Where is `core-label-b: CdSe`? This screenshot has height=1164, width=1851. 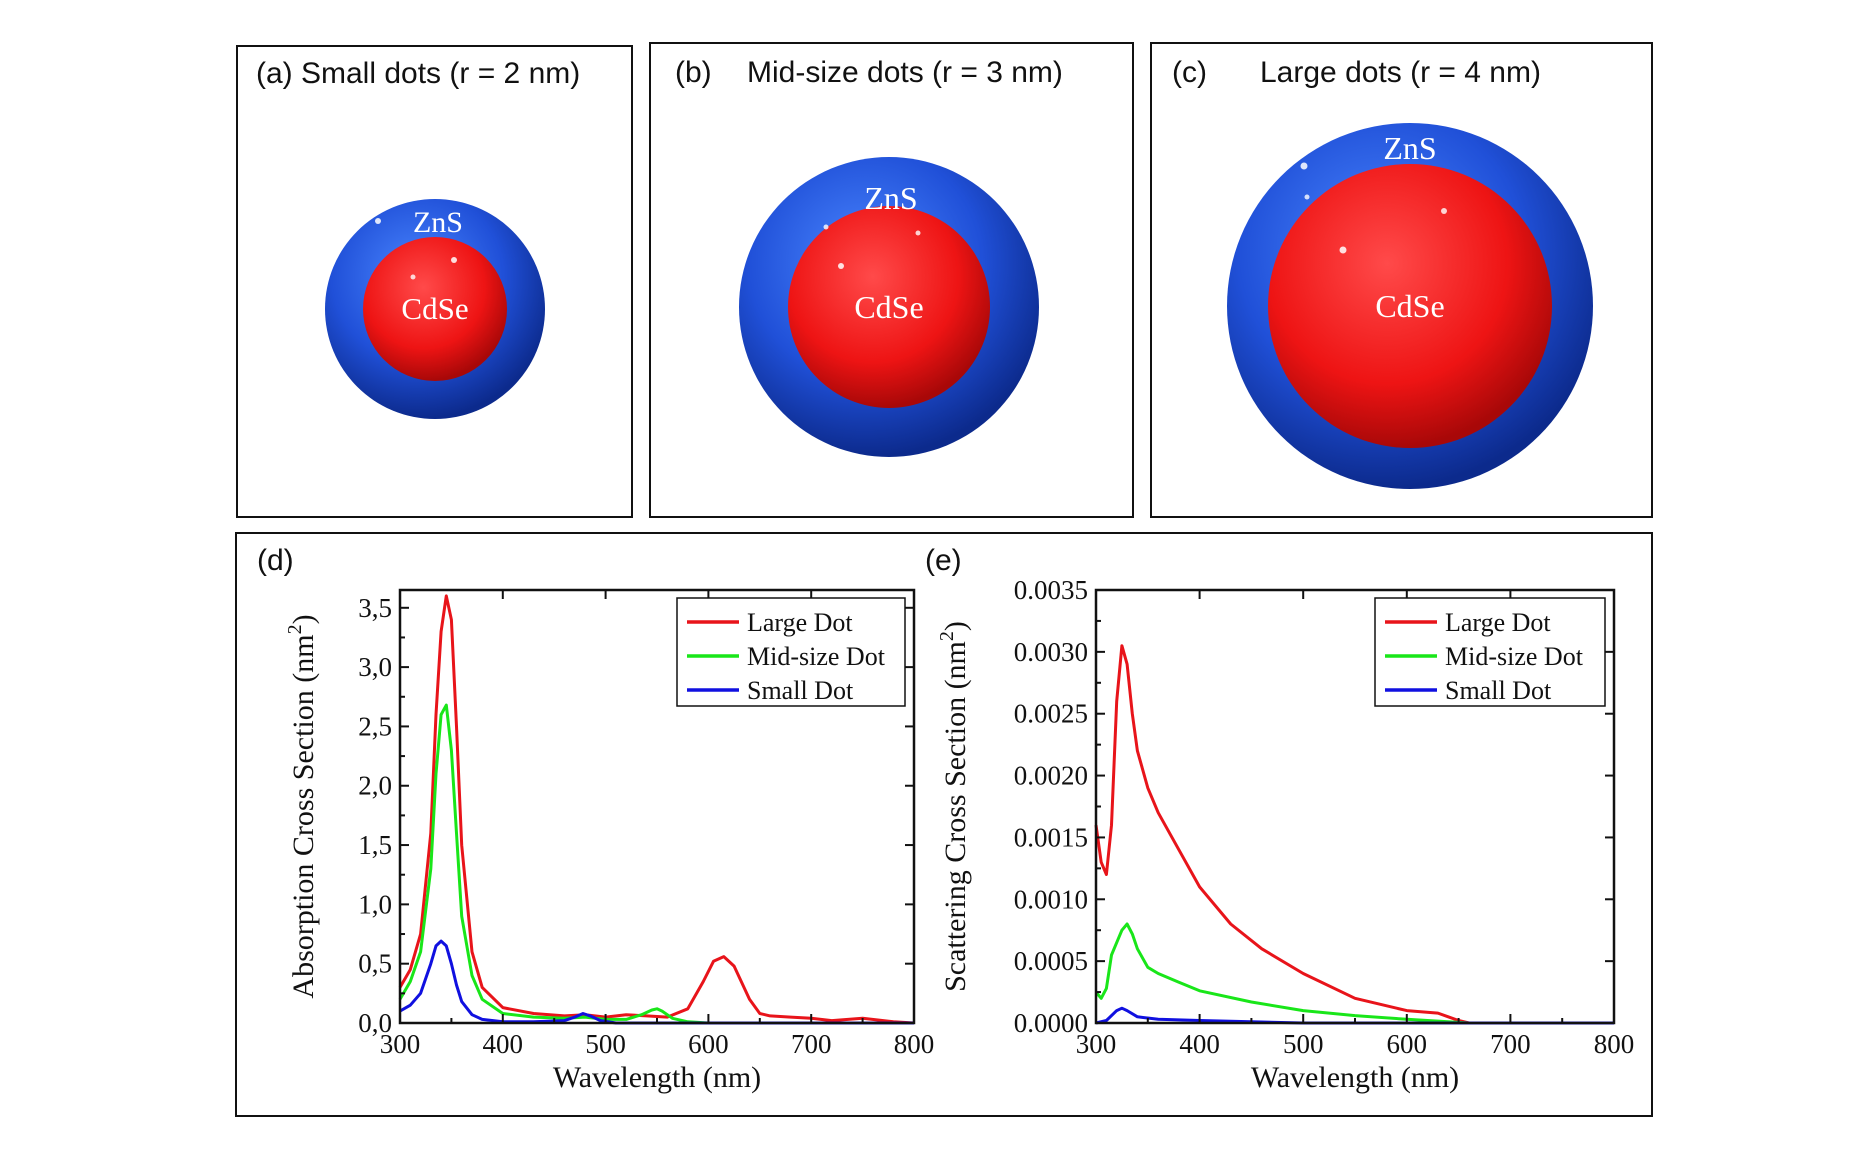
core-label-b: CdSe is located at coordinates (888, 307).